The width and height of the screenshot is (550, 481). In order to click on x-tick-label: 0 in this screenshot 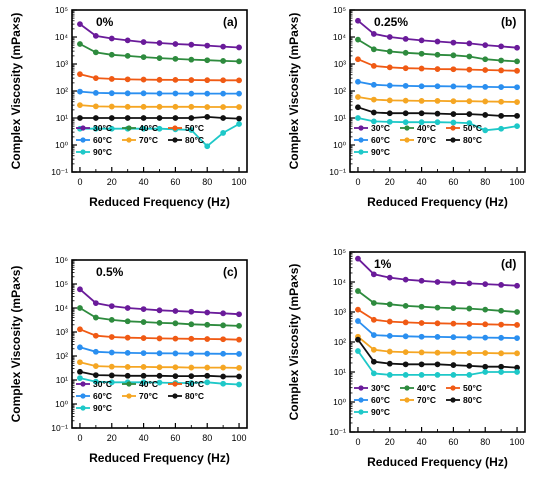, I will do `click(79, 182)`.